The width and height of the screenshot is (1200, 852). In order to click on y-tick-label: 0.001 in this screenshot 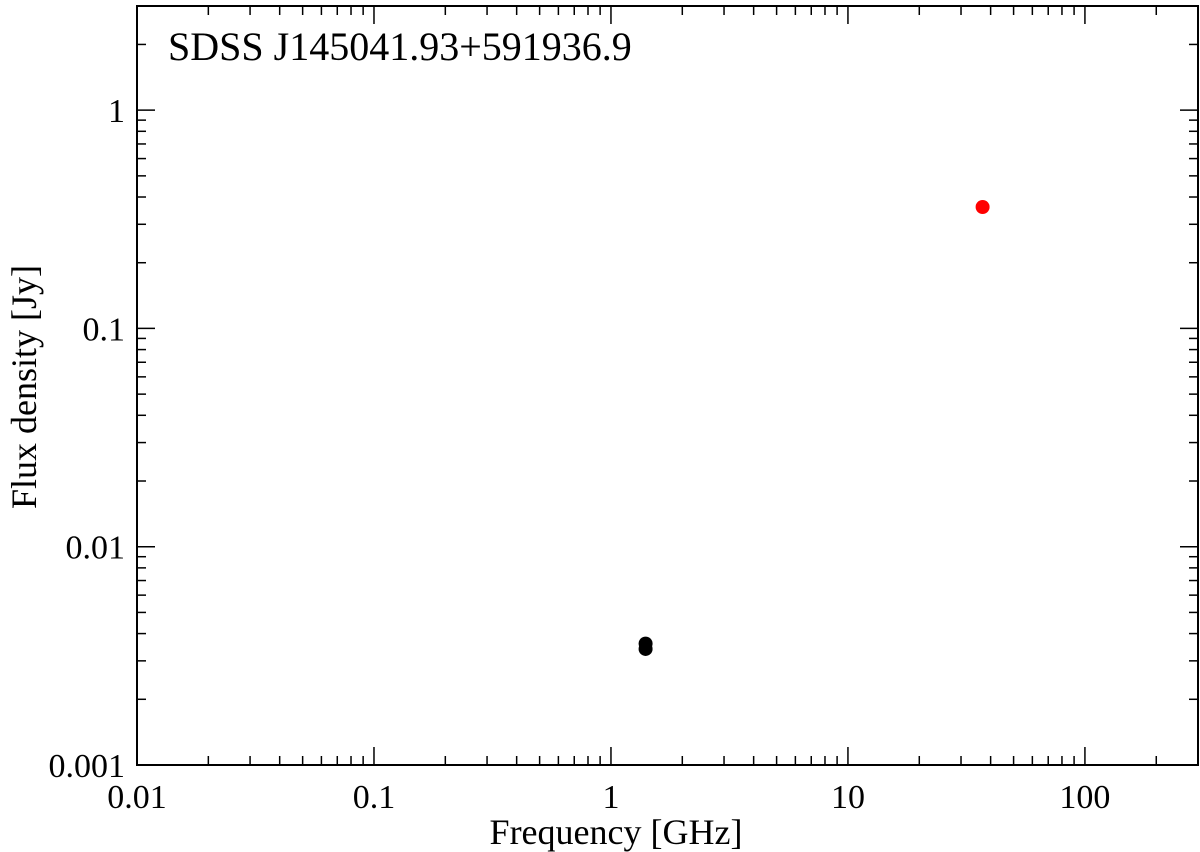, I will do `click(87, 766)`.